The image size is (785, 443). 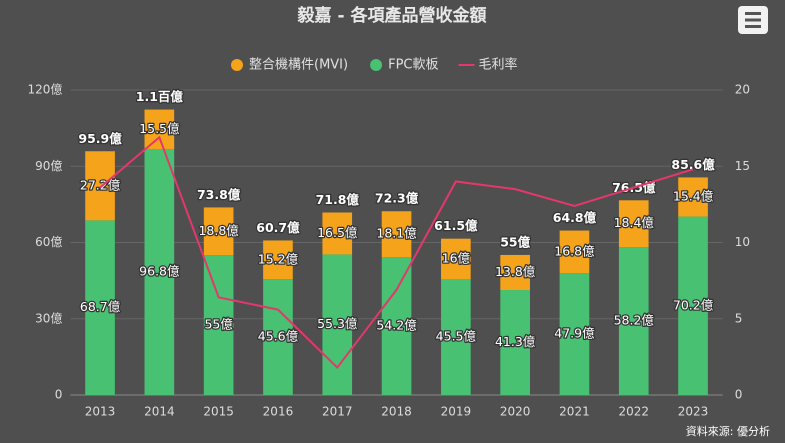 I want to click on value-label: 41.3億, so click(x=515, y=341).